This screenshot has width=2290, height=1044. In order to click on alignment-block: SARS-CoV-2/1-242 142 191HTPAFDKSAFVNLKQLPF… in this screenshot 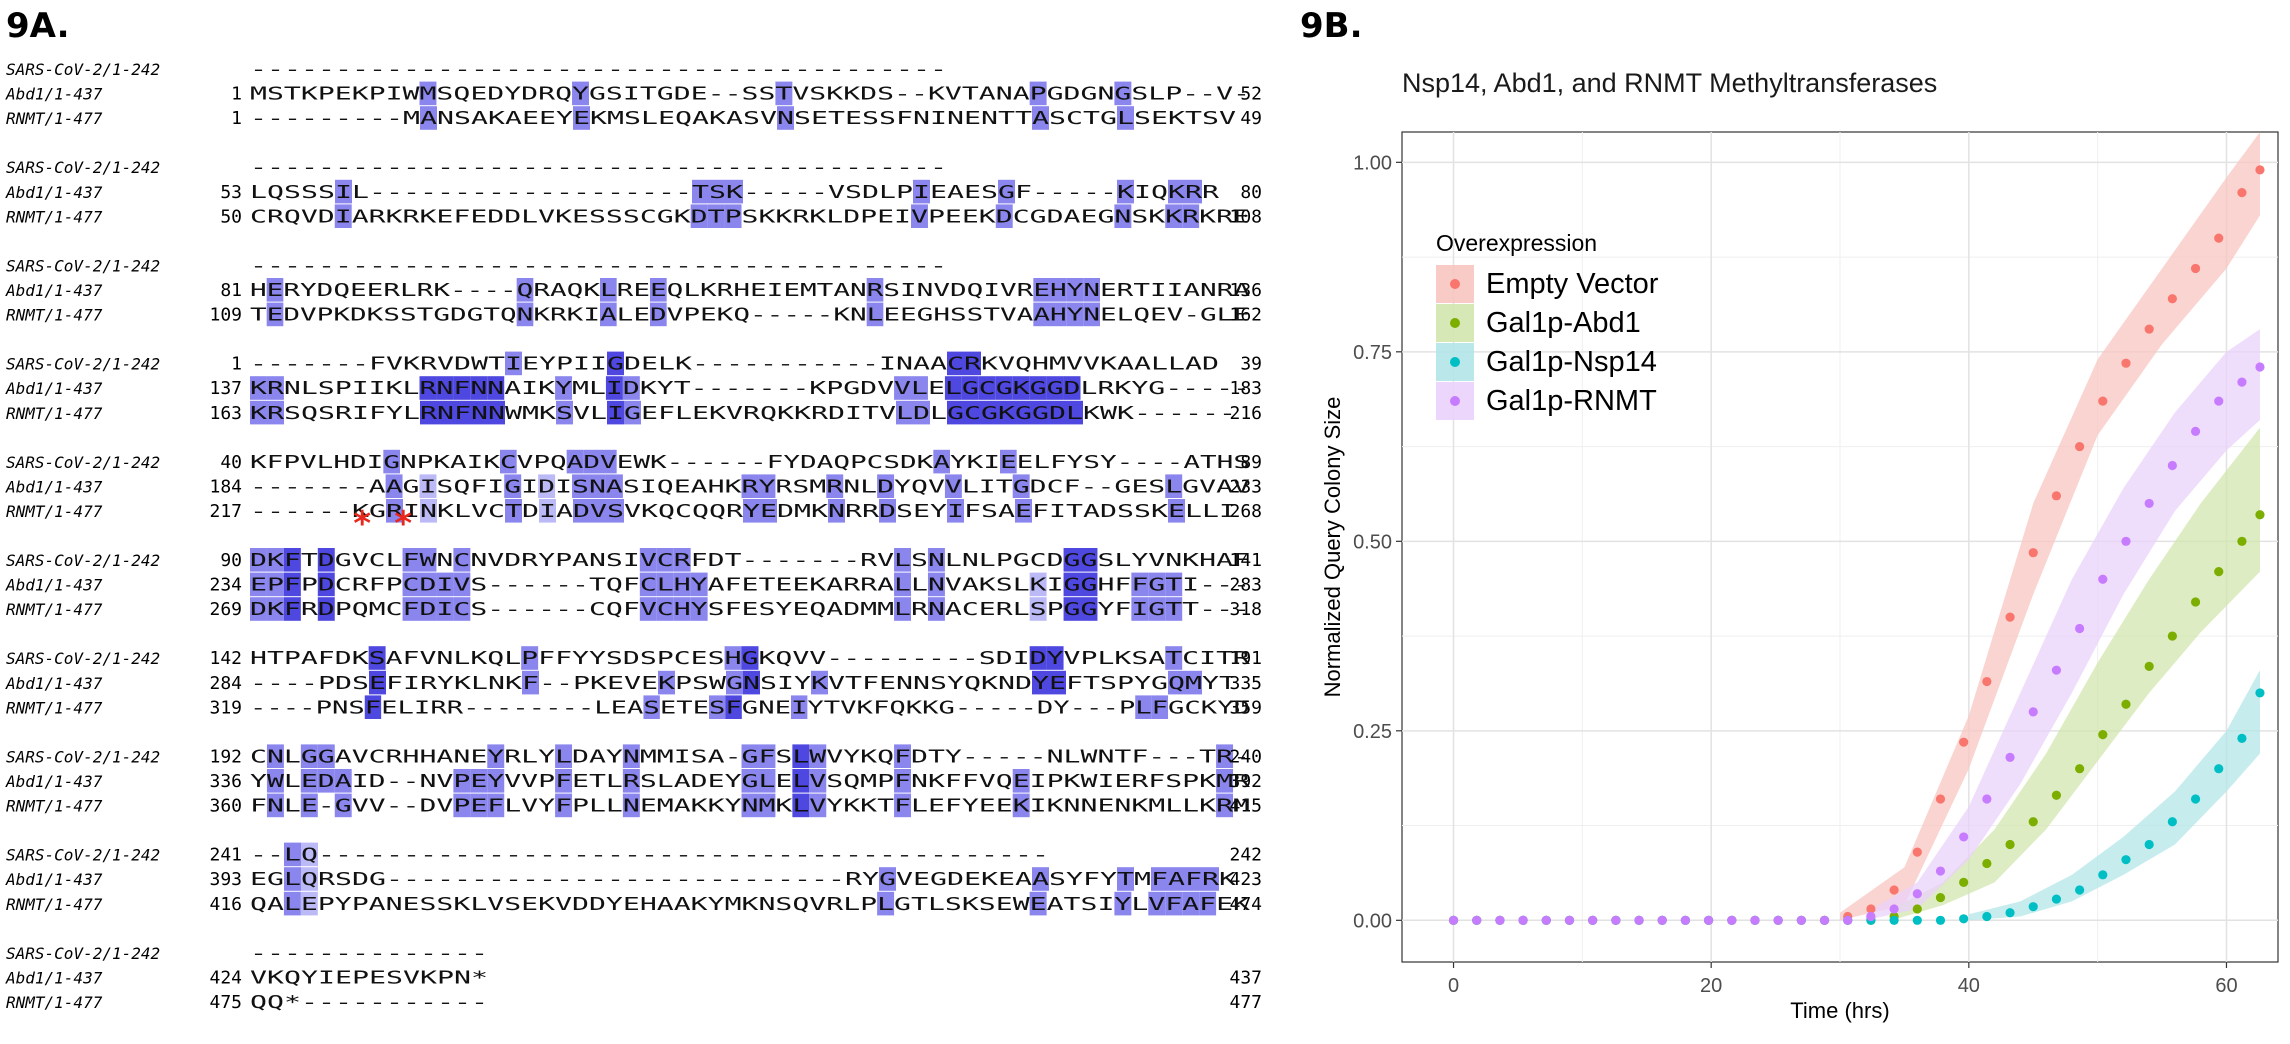, I will do `click(633, 682)`.